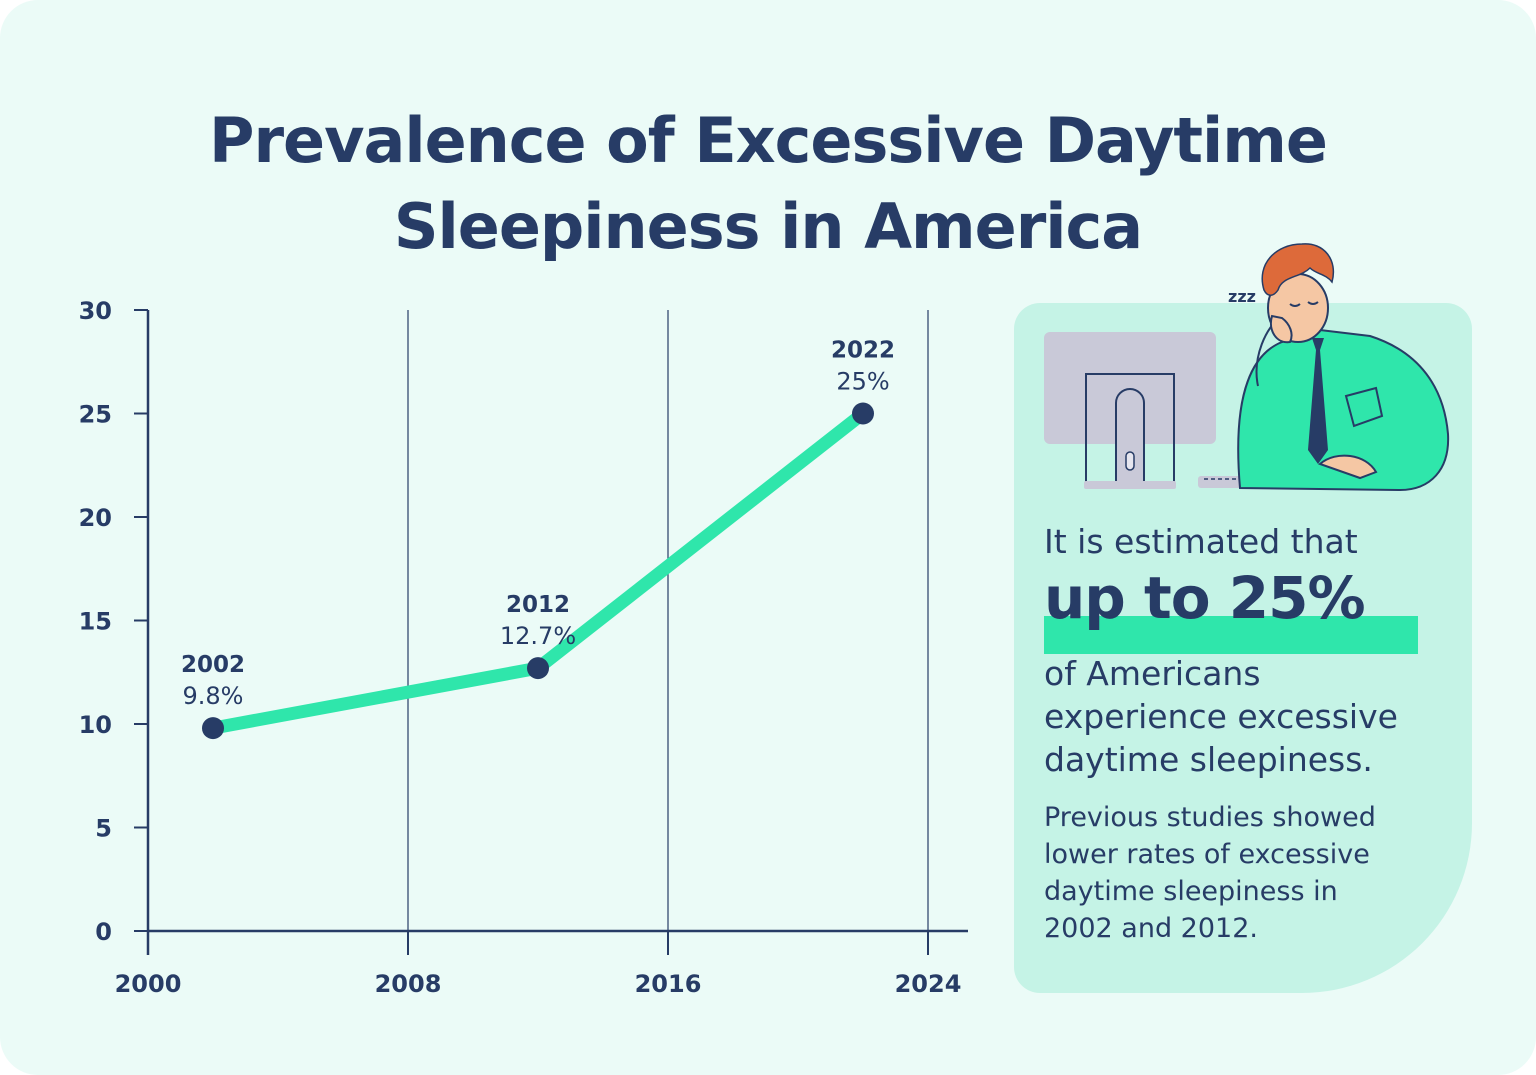 The image size is (1536, 1075). I want to click on y-tick-label-30: 30, so click(95, 311).